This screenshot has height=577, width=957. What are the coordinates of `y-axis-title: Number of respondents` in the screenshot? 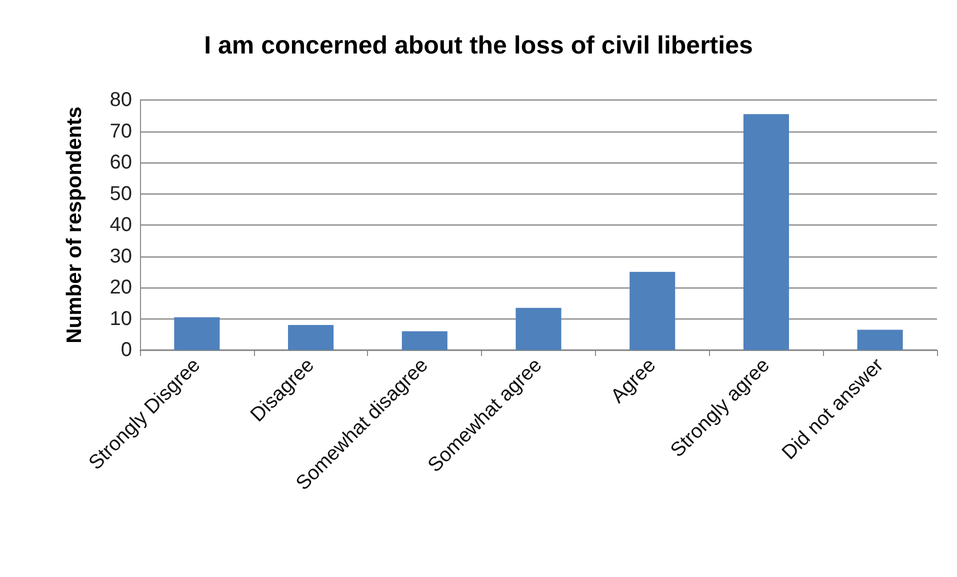 It's located at (74, 225).